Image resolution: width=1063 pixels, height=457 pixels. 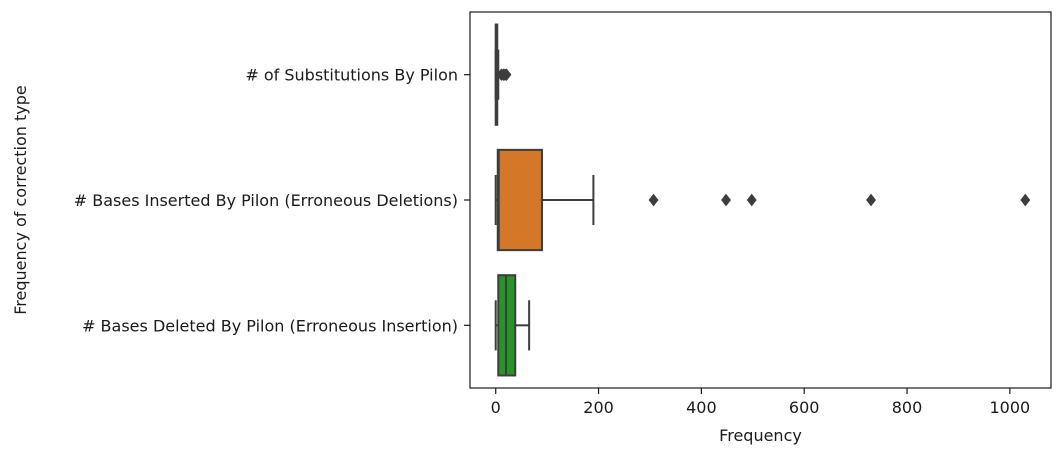 What do you see at coordinates (519, 200) in the screenshot?
I see `box-iqr` at bounding box center [519, 200].